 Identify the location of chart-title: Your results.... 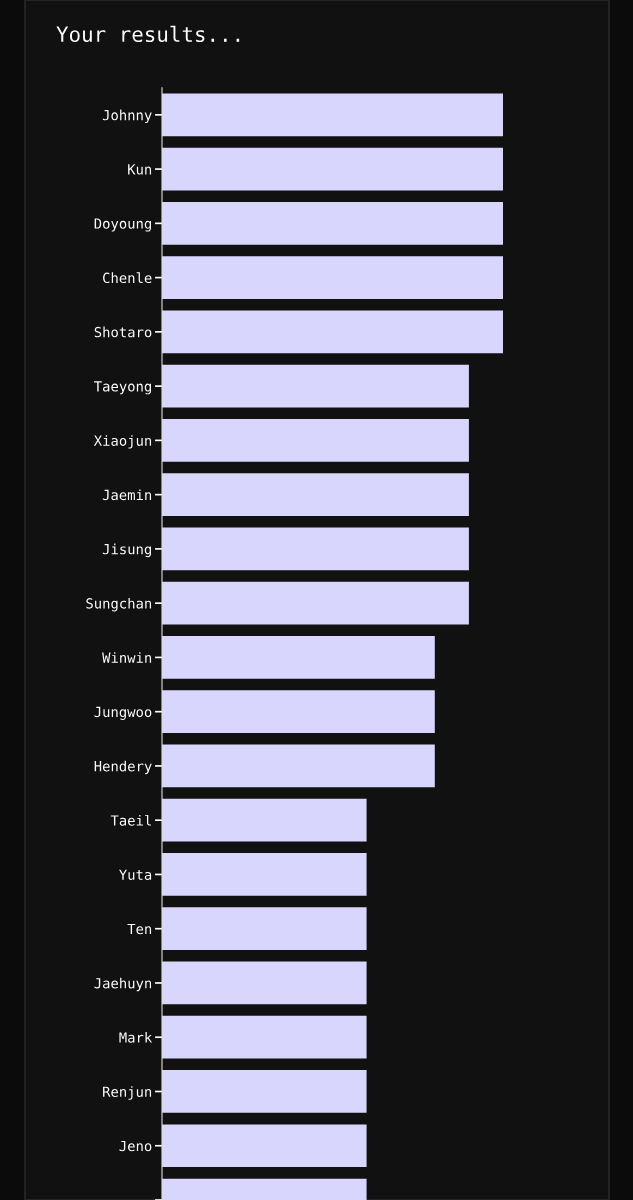
(148, 34).